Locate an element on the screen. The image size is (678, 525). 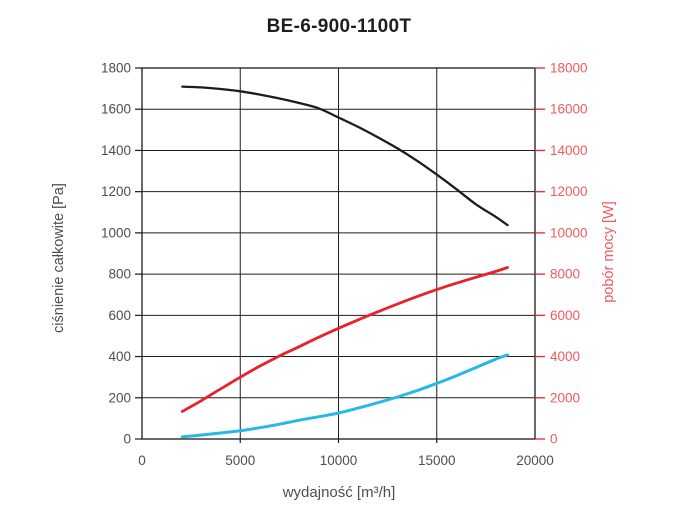
y-axis-tick-label-right: 2000 is located at coordinates (565, 397).